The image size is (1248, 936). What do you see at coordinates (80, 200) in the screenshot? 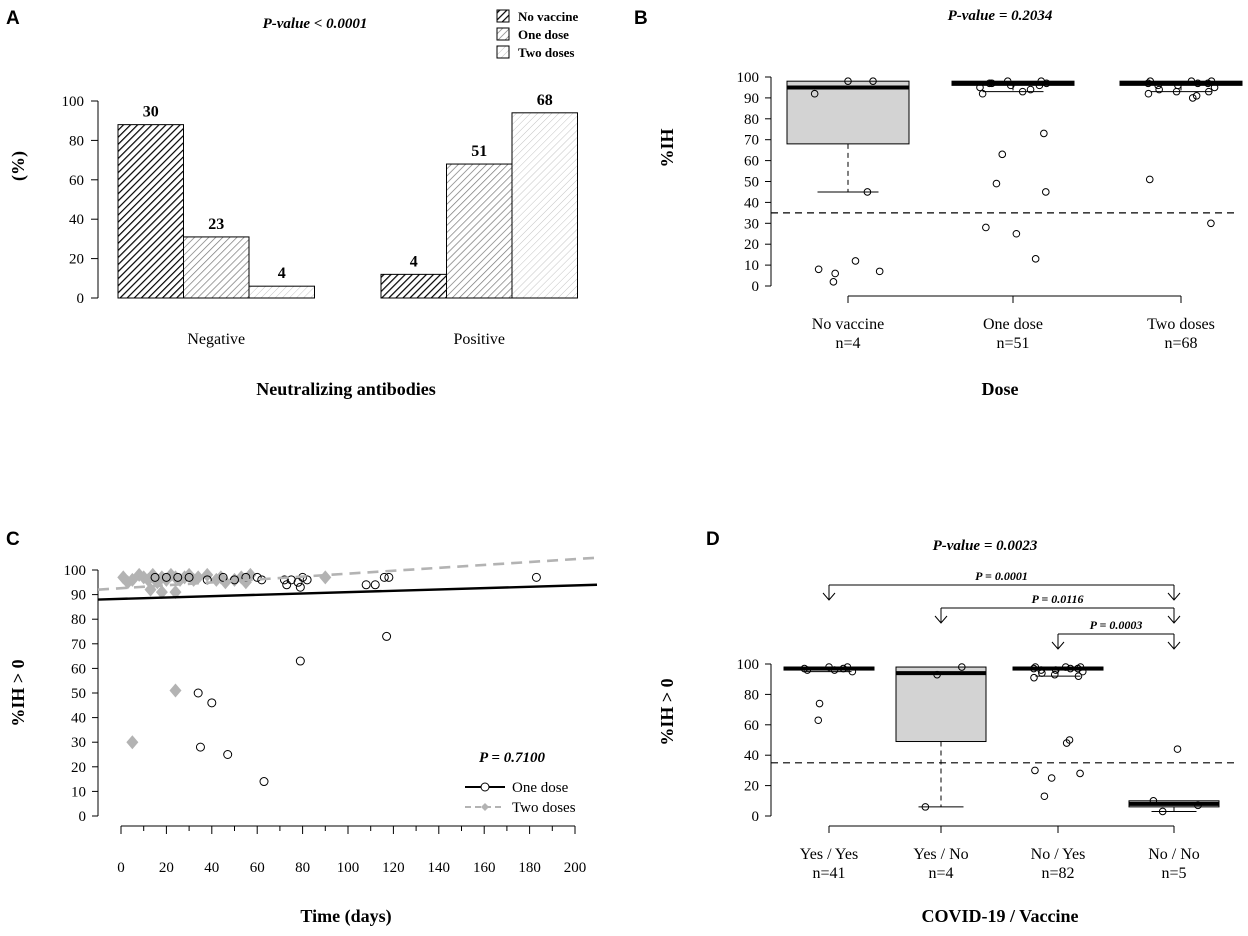
I see `panel-a-y-axis: 0 20 40 60 80 100` at bounding box center [80, 200].